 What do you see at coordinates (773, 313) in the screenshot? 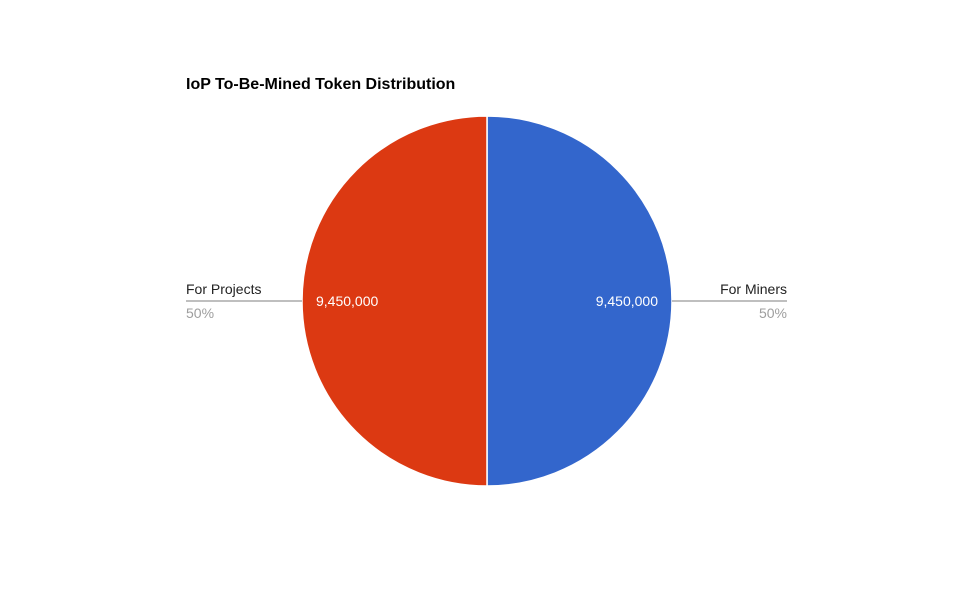
I see `legend-percent-0: 50%` at bounding box center [773, 313].